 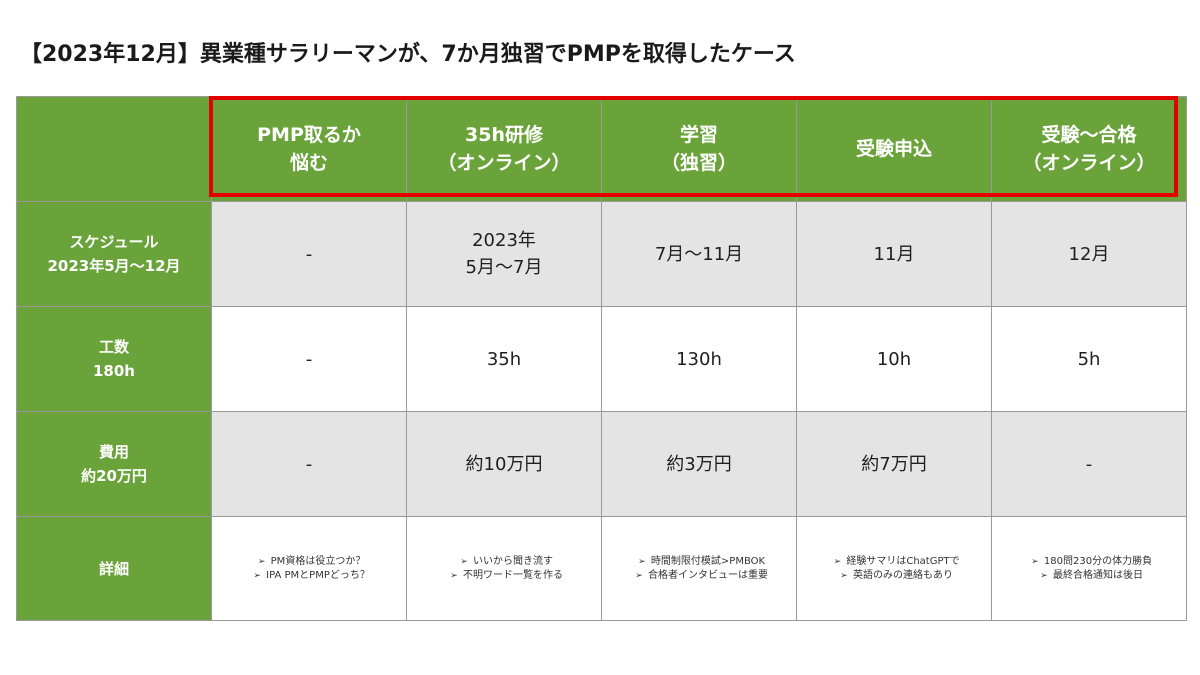 I want to click on detail-text: 経験サマリはChatGPTで, so click(x=903, y=561).